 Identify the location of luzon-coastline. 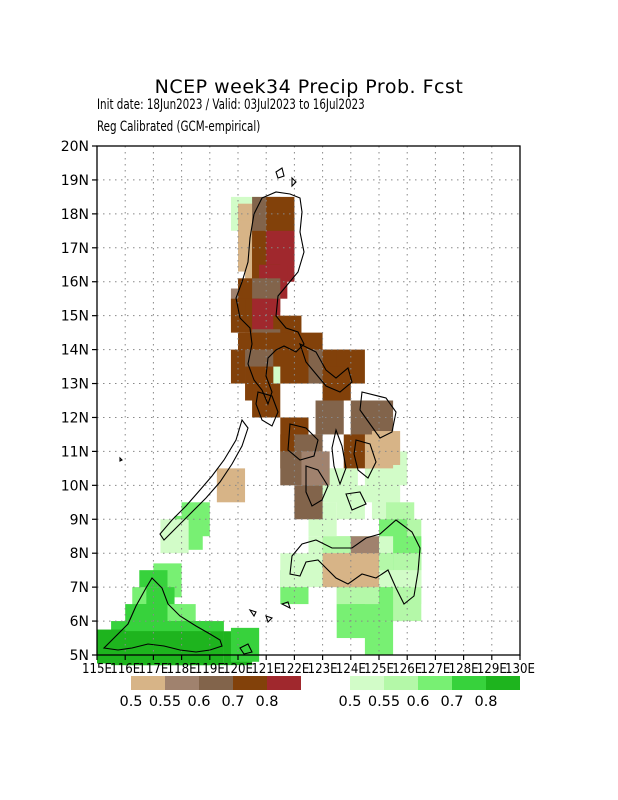
(270, 298).